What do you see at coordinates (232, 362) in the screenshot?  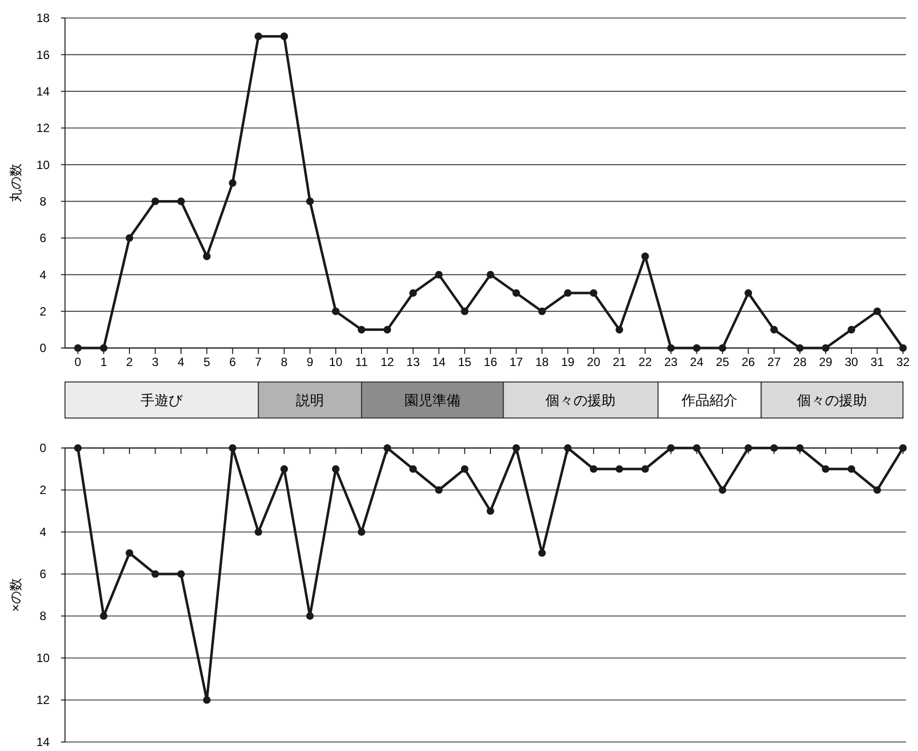 I see `x-tick-label: 6` at bounding box center [232, 362].